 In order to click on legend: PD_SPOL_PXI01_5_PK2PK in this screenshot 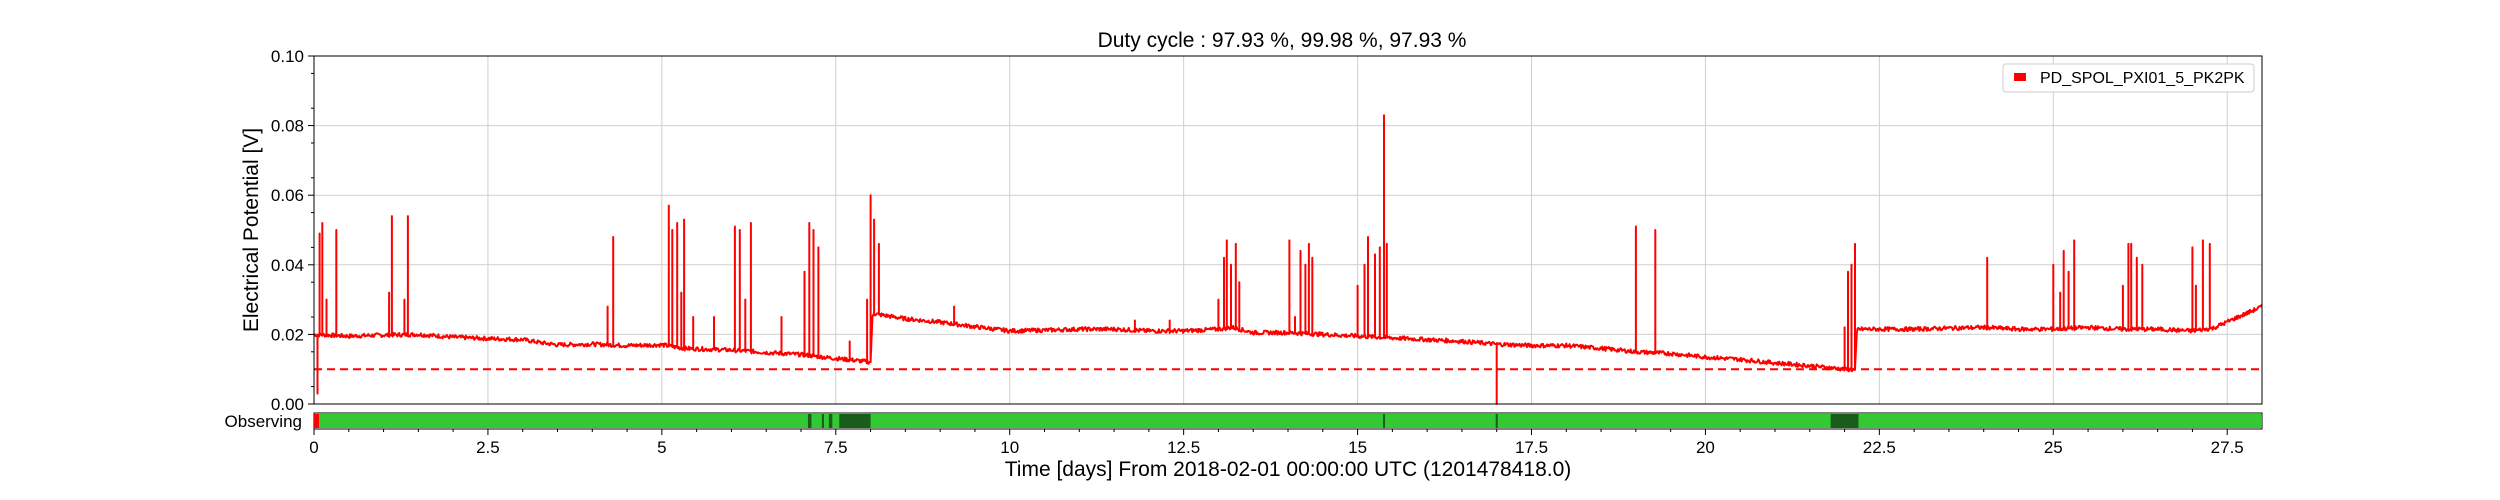, I will do `click(2128, 78)`.